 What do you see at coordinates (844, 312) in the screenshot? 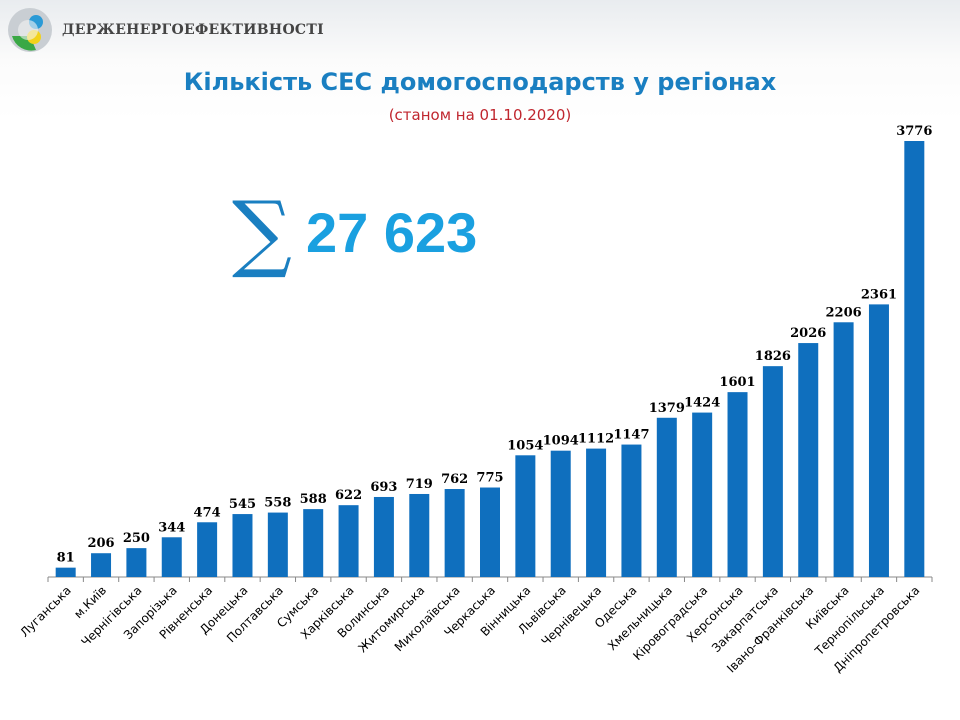
I see `data-label: 2206` at bounding box center [844, 312].